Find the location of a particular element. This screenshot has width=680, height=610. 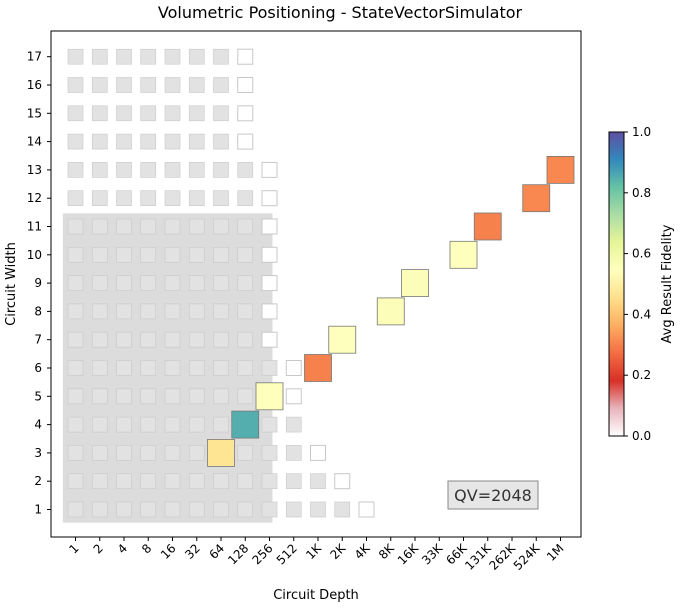

x-tick-label: 33K is located at coordinates (432, 553).